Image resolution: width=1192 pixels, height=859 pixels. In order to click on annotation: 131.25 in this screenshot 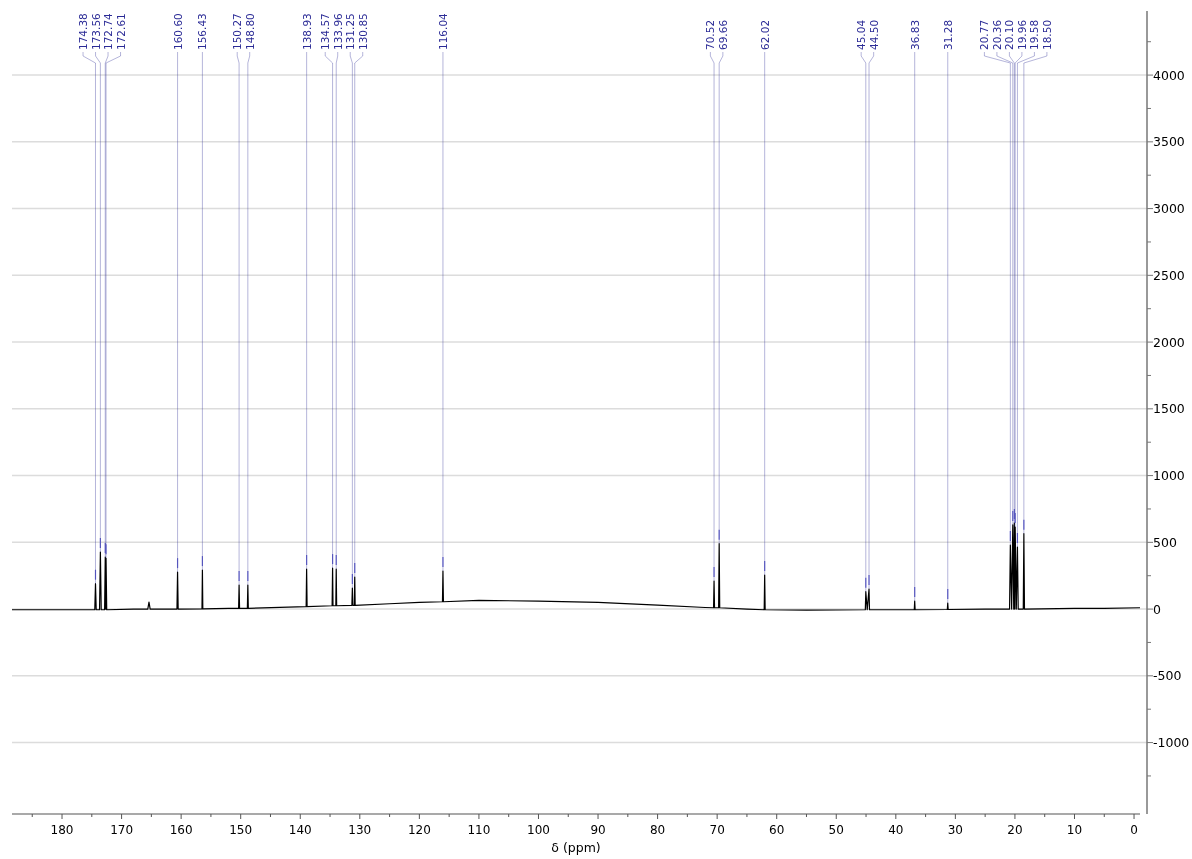, I will do `click(350, 31)`.